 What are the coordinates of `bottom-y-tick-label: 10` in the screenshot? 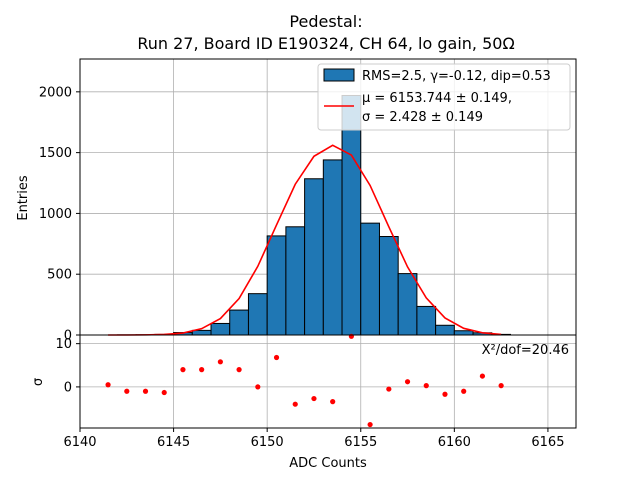 It's located at (63, 344).